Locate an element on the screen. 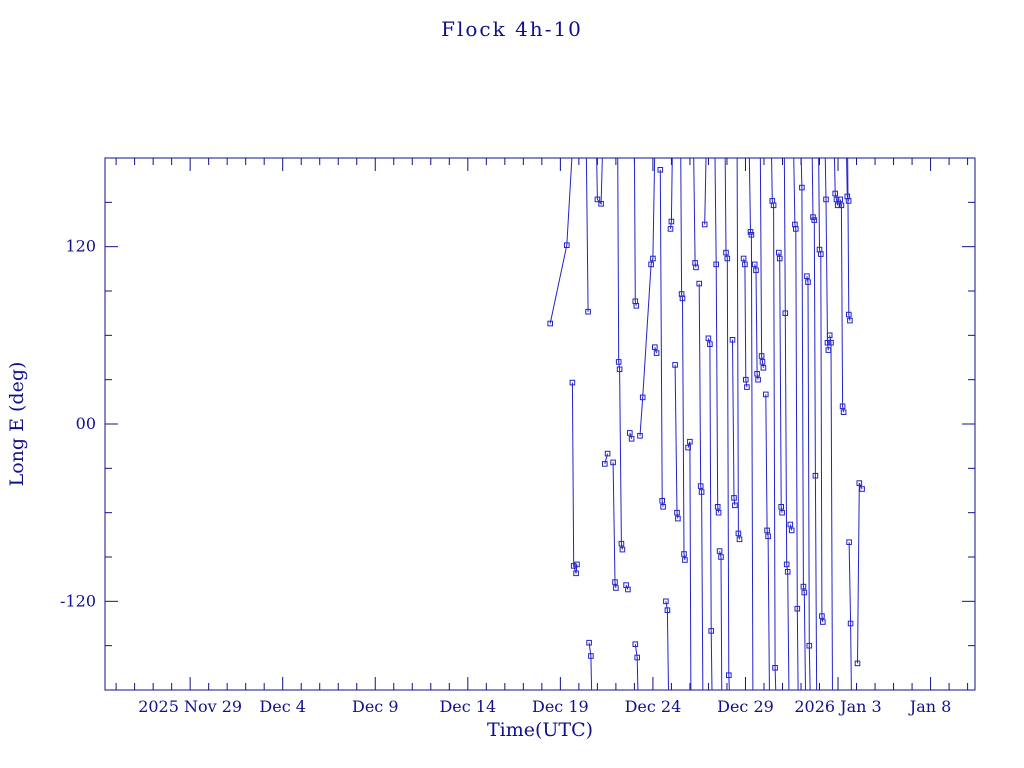 Image resolution: width=1024 pixels, height=768 pixels. x-tick-label: Dec 4 is located at coordinates (282, 706).